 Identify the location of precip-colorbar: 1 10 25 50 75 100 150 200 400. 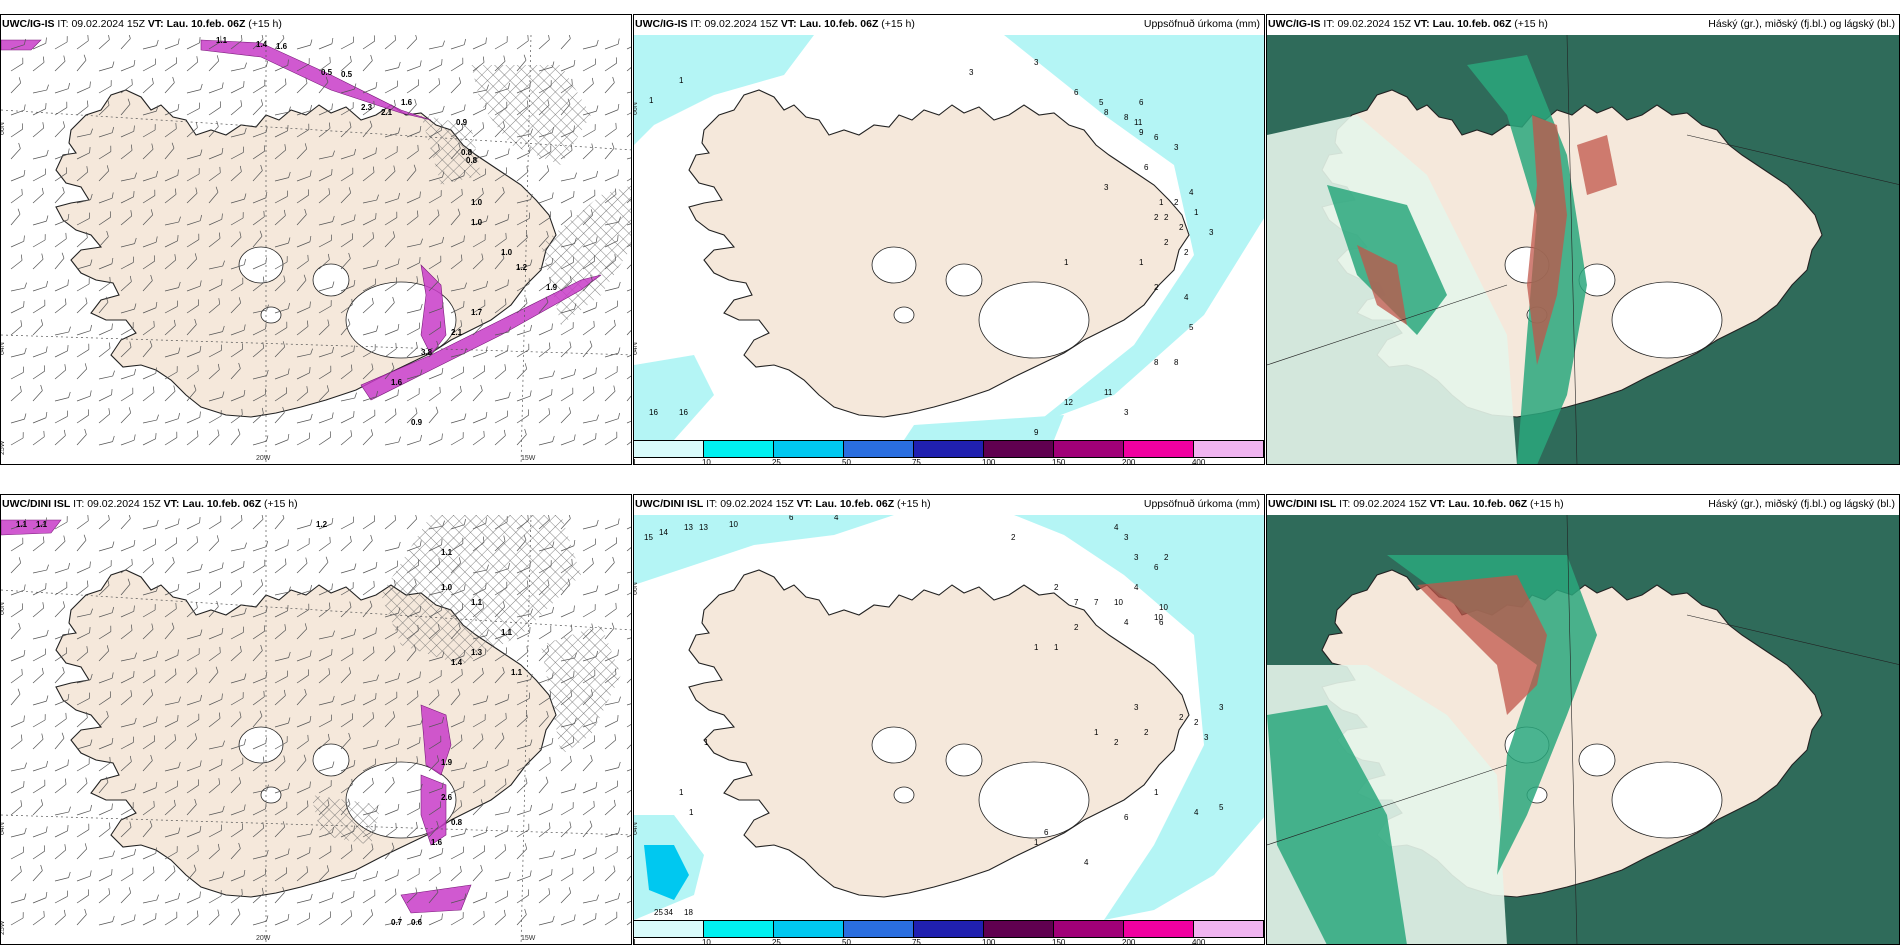
(949, 932).